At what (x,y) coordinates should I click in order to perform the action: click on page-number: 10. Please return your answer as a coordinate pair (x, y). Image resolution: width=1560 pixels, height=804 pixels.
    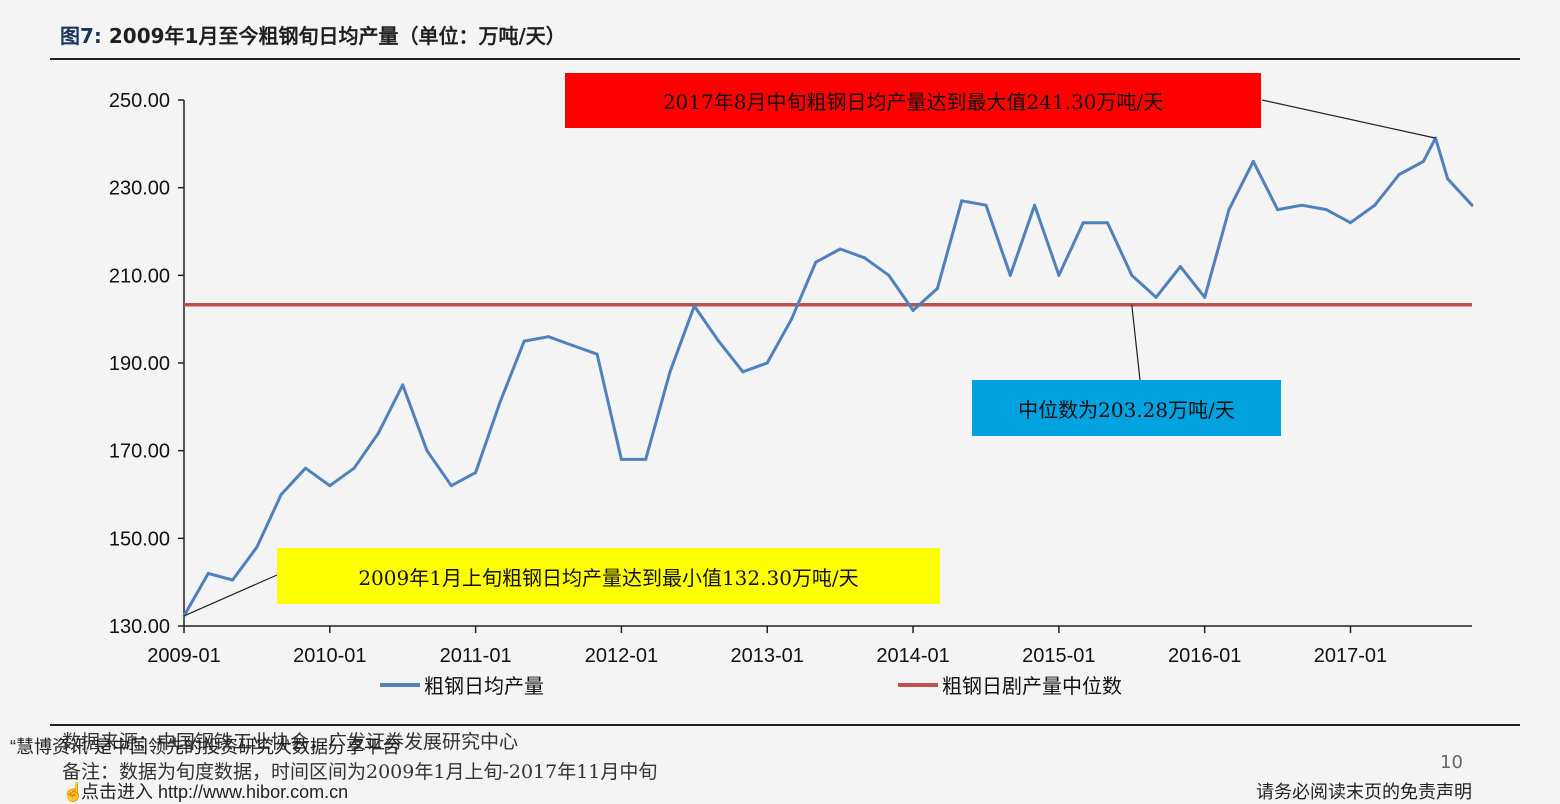
    Looking at the image, I should click on (1451, 762).